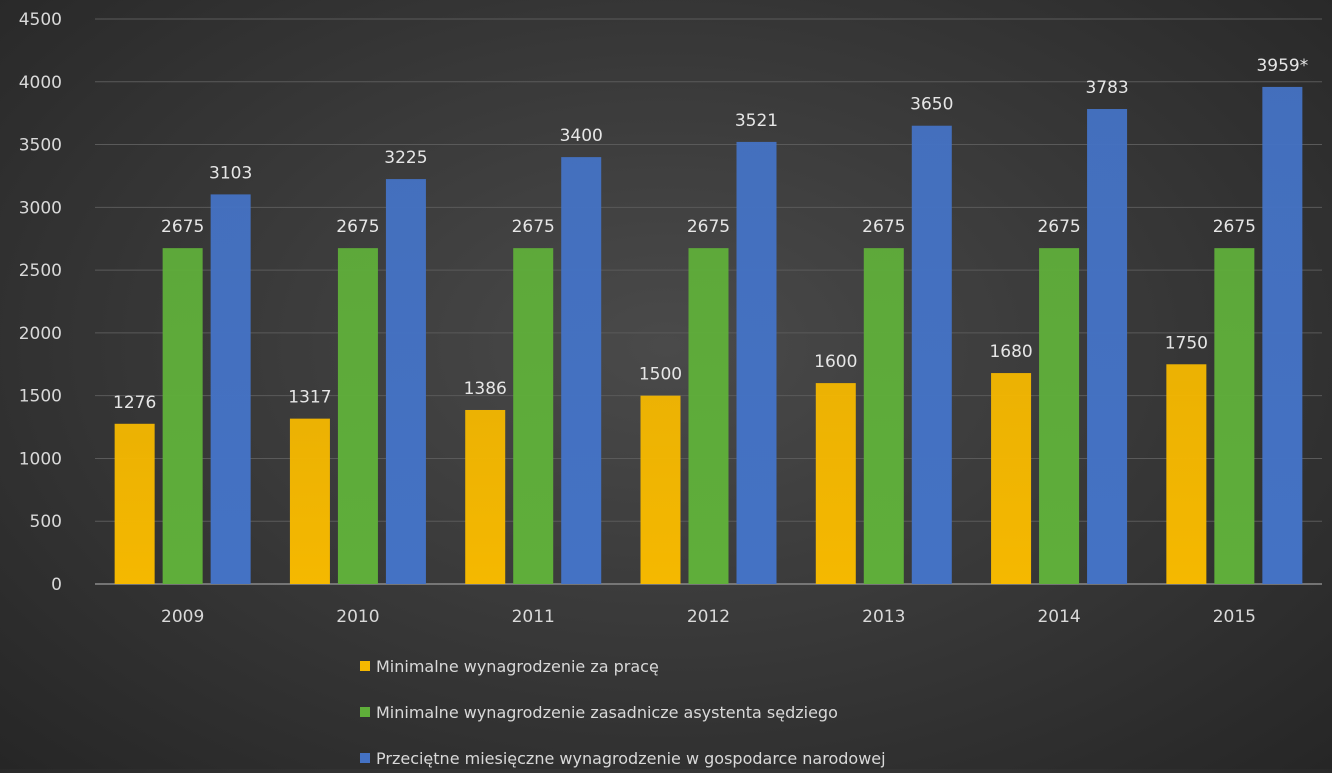 The image size is (1332, 773). I want to click on x-tick-label: 2012, so click(708, 617).